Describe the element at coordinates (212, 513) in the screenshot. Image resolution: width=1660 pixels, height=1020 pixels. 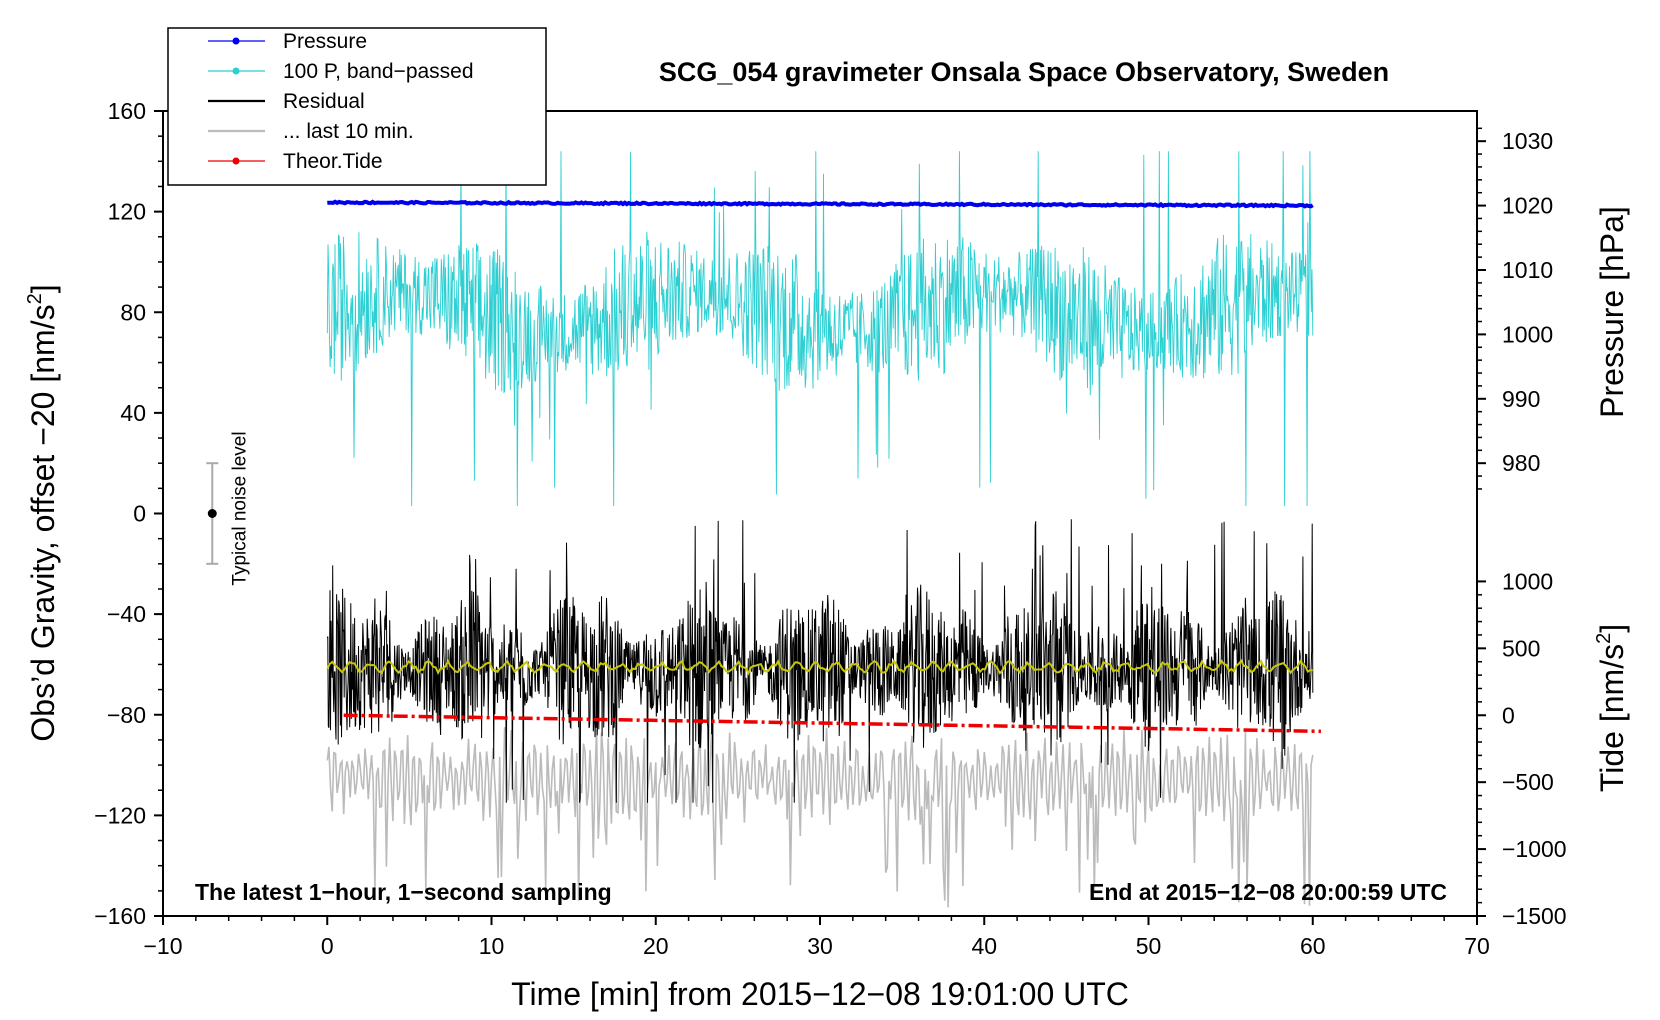
I see `noise-level-center-dot` at that location.